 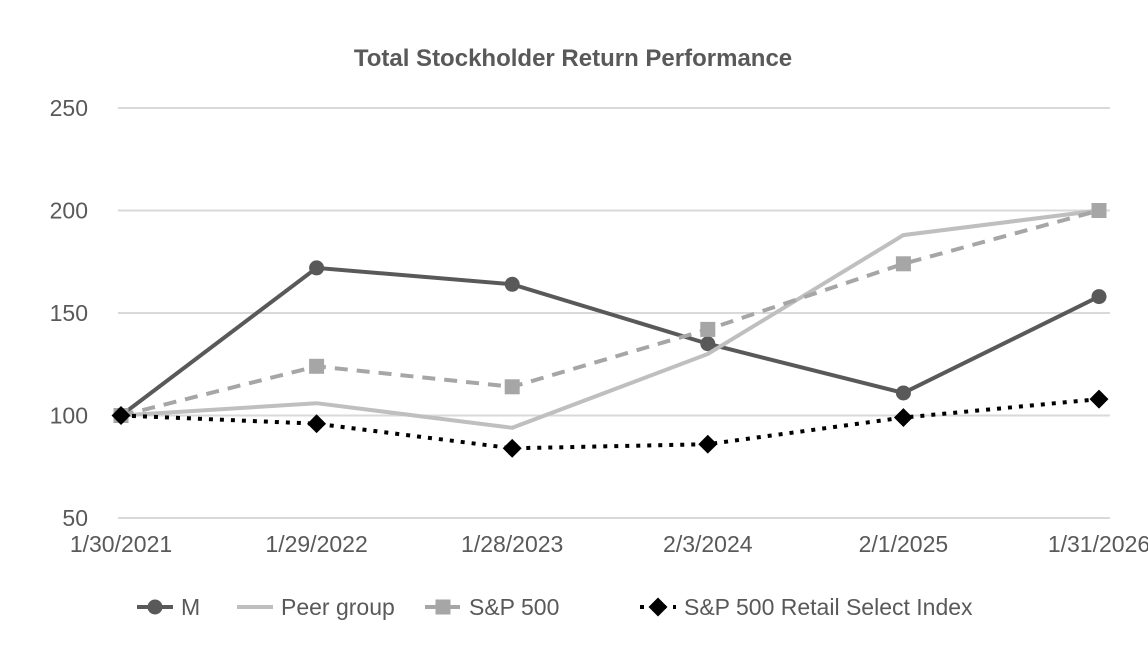 I want to click on legend-marker-diamond-icon, so click(x=658, y=607).